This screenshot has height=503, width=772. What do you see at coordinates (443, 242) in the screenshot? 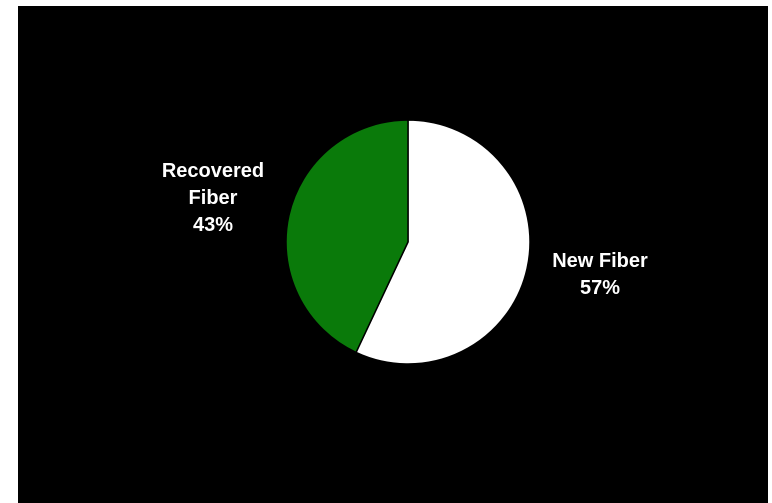
I see `pie-slice-new-fiber` at bounding box center [443, 242].